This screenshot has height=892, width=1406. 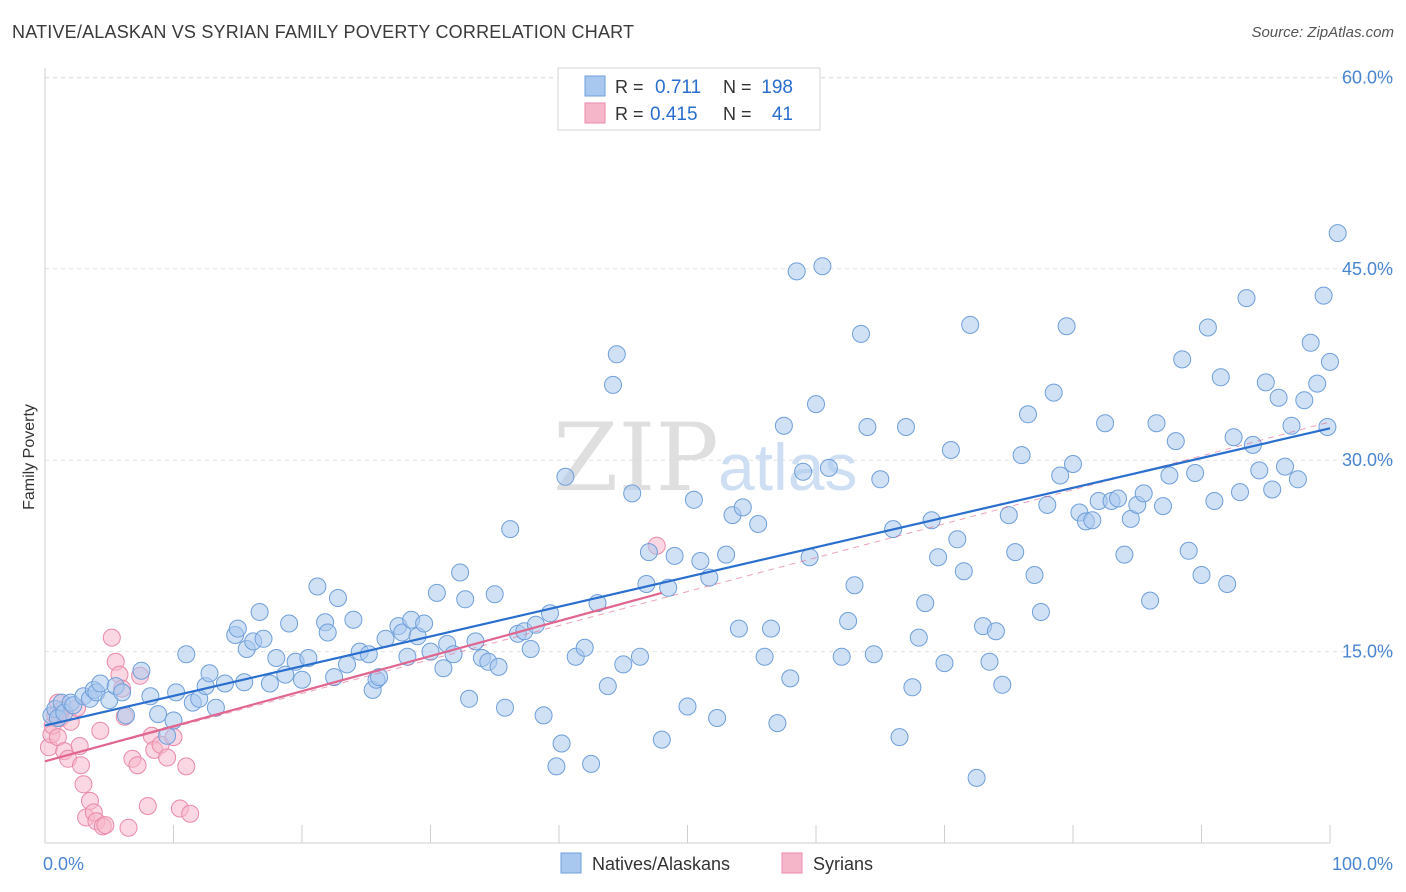 I want to click on legend-label-natives: Natives/Alaskans, so click(x=661, y=864).